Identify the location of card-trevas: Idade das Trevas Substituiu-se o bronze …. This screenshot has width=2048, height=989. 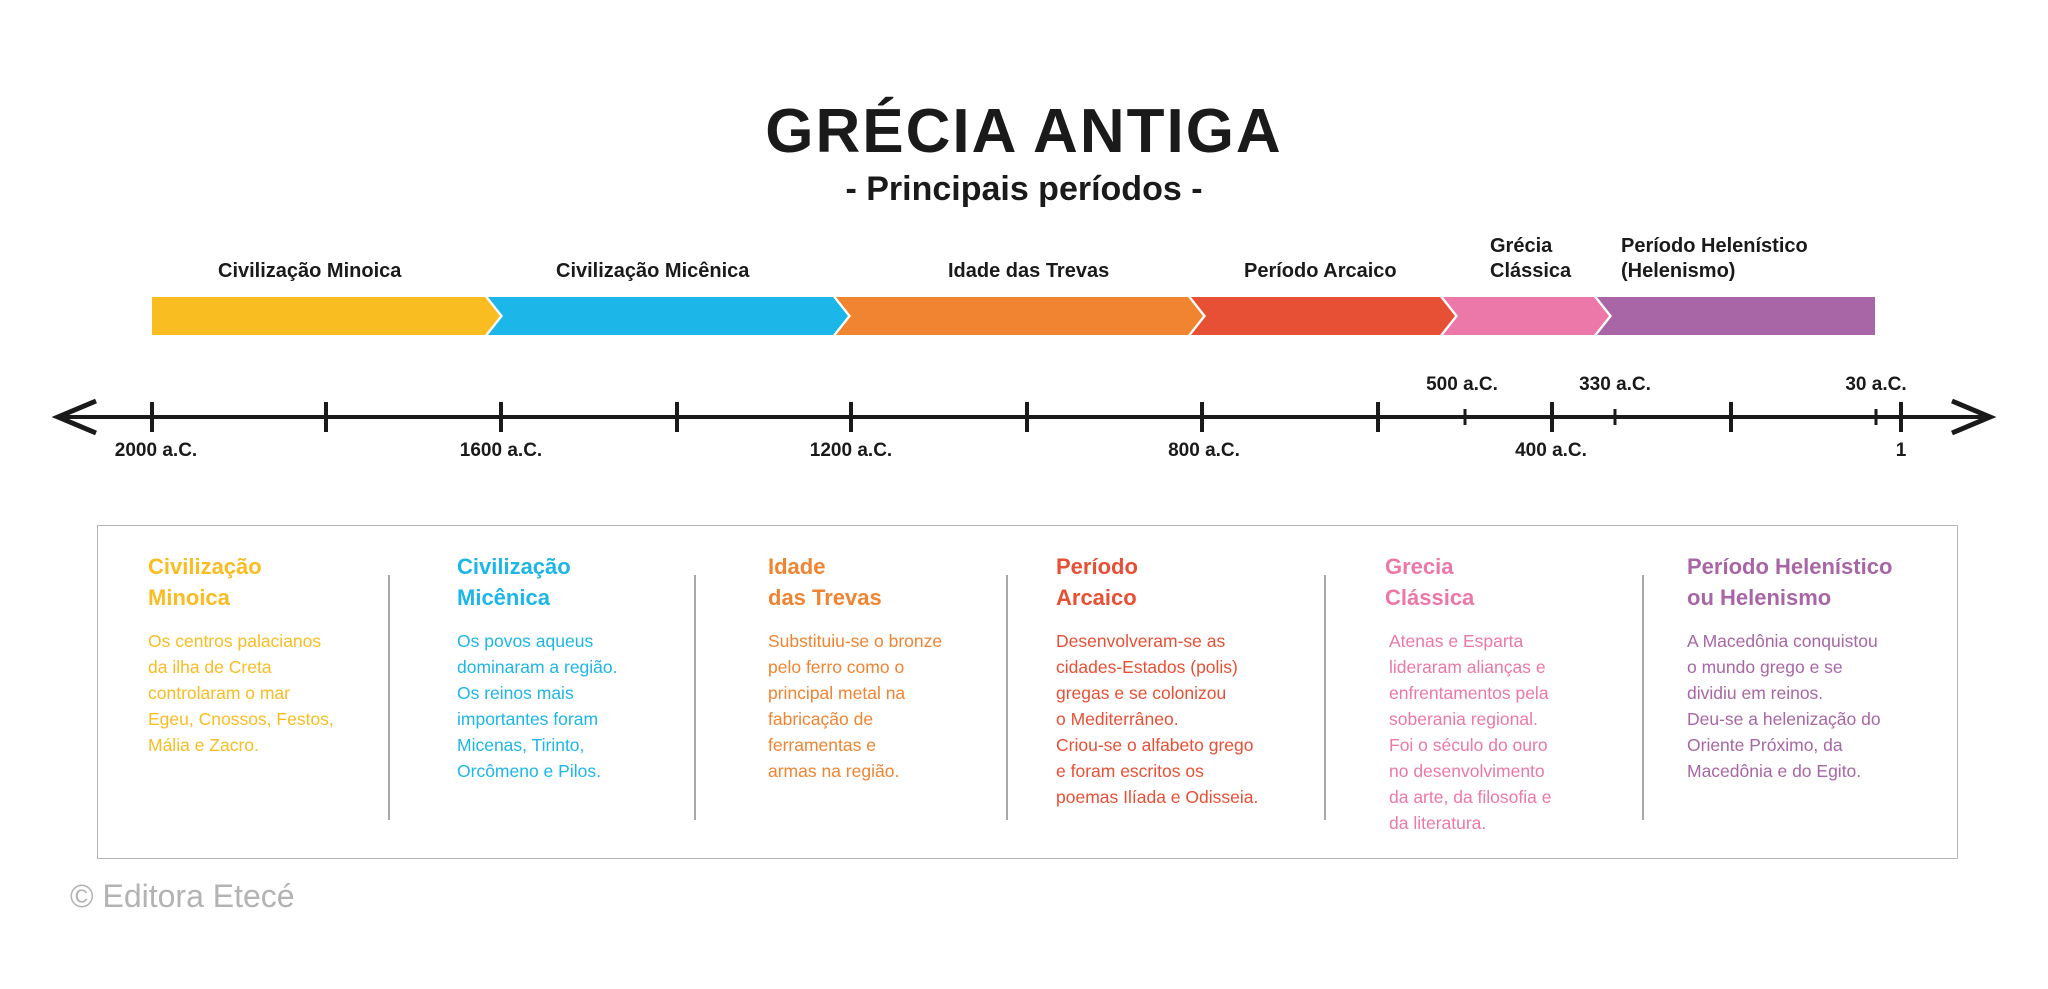
(855, 667).